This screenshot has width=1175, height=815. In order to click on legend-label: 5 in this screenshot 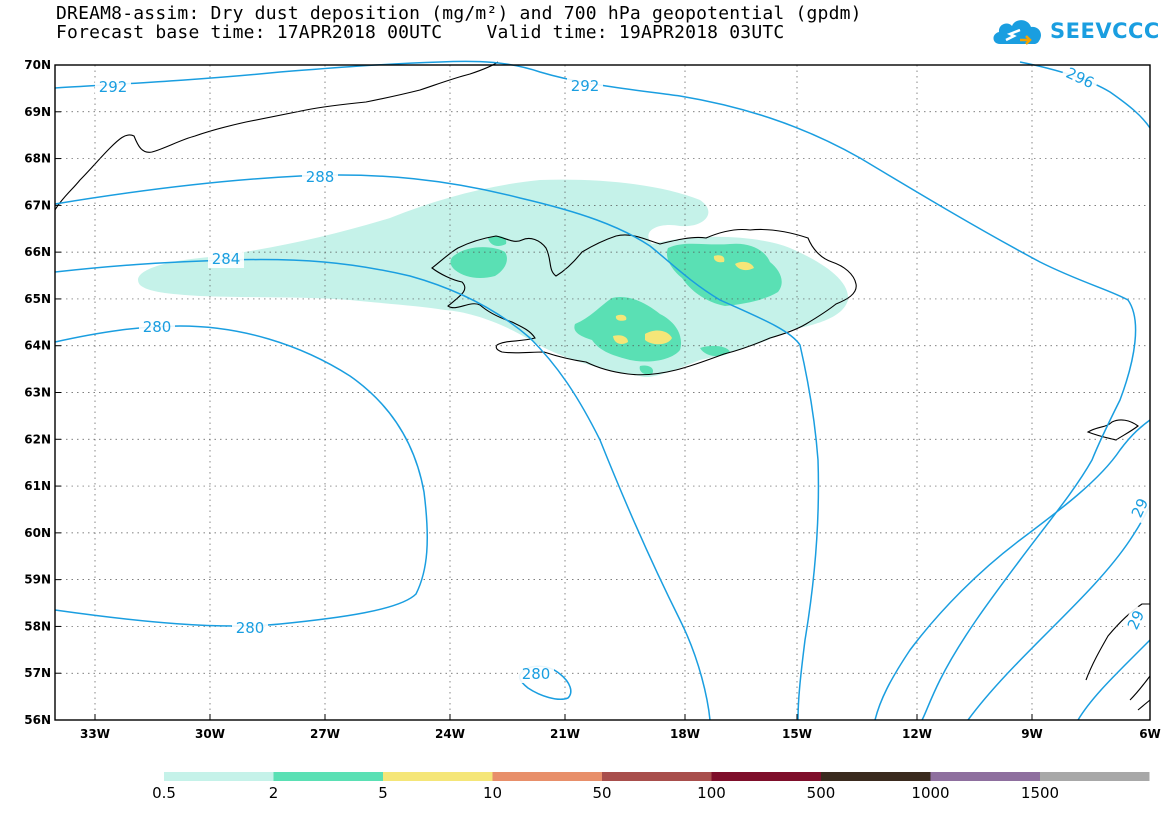, I will do `click(383, 793)`.